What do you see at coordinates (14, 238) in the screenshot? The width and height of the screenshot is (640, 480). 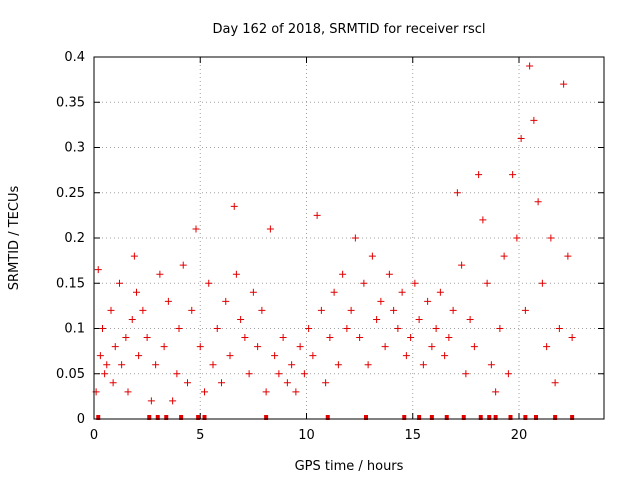 I see `y-axis-label: SRMTID / TECUs` at bounding box center [14, 238].